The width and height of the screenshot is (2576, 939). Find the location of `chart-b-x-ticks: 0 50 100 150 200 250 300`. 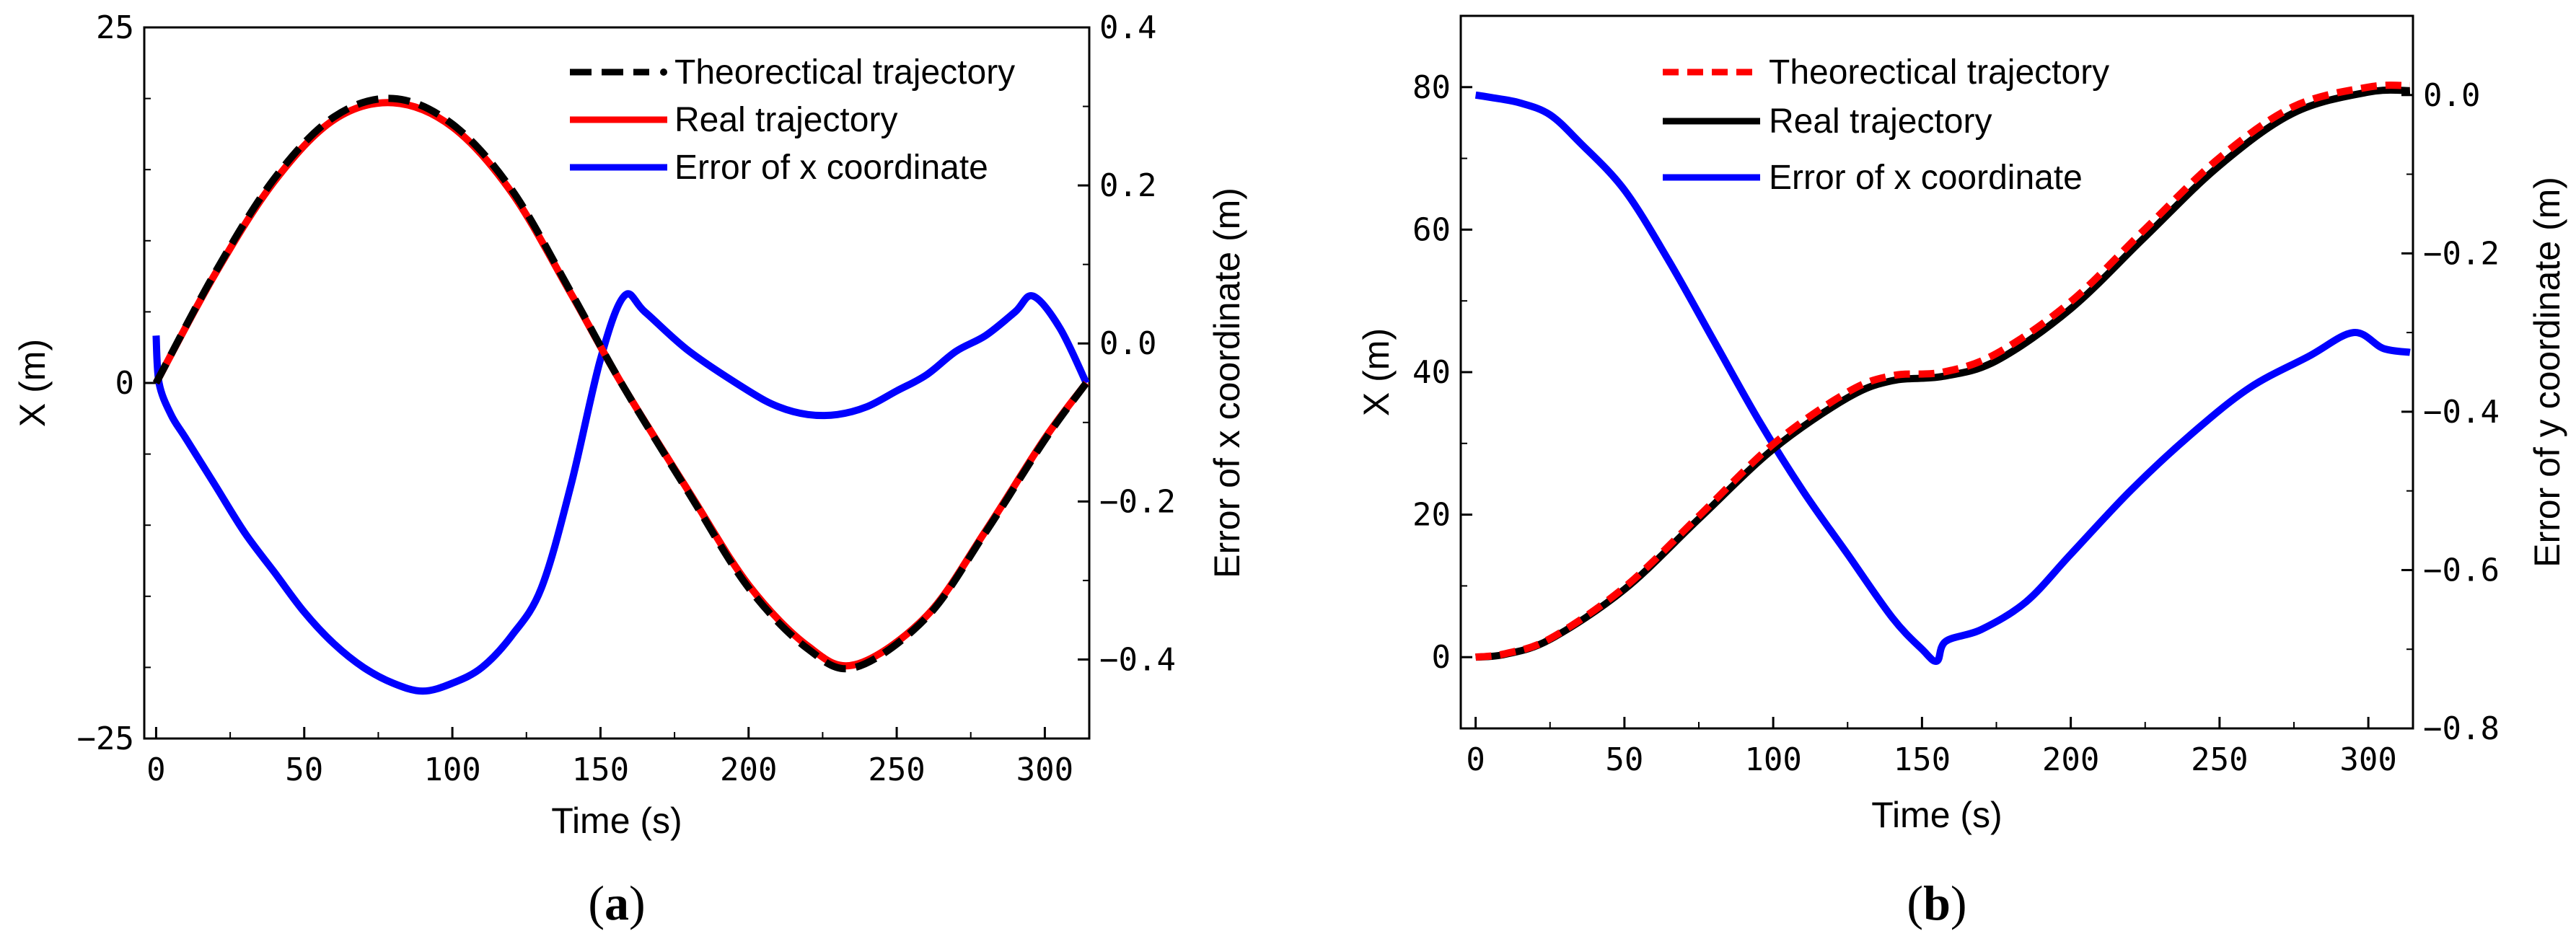

chart-b-x-ticks: 0 50 100 150 200 250 300 is located at coordinates (1931, 747).